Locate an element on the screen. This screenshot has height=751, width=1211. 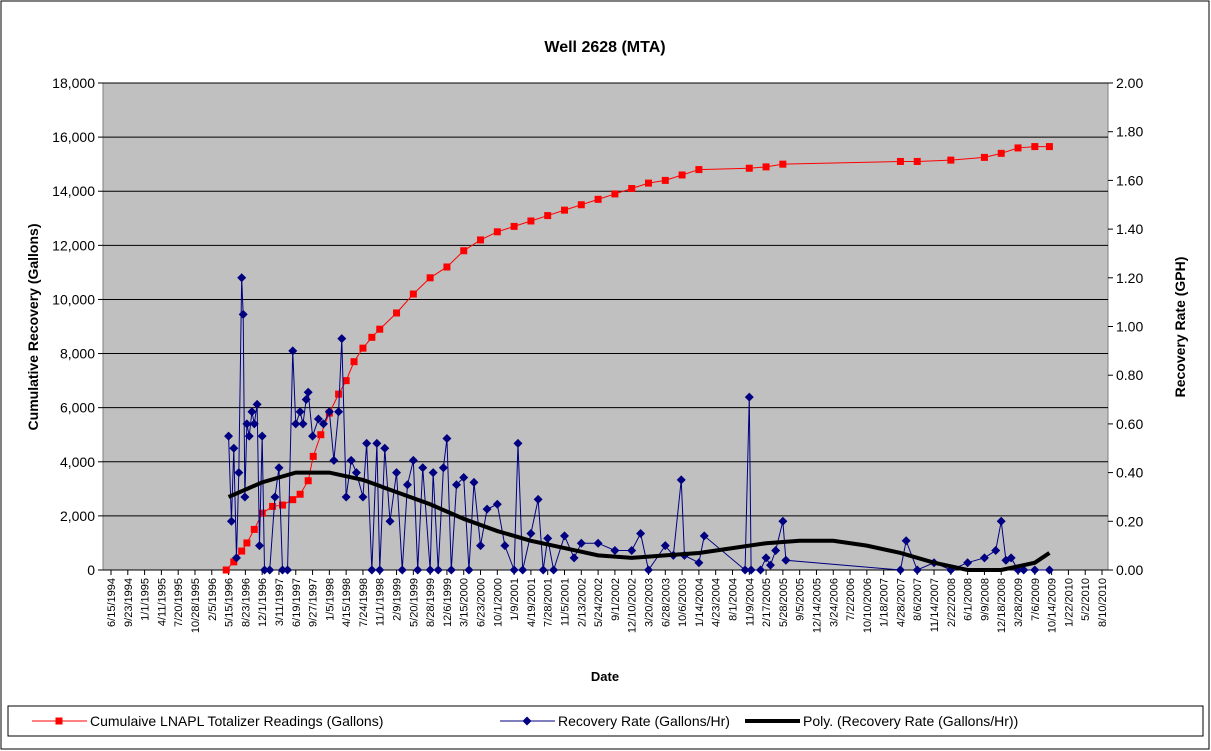
y-tick-label: 10,000 is located at coordinates (73, 299).